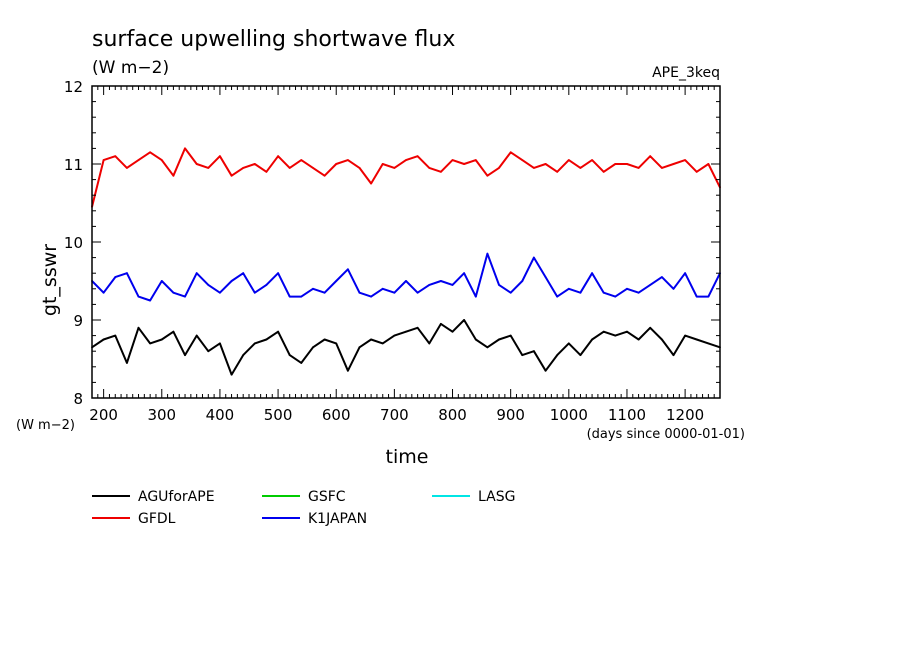 Image resolution: width=904 pixels, height=654 pixels. What do you see at coordinates (157, 519) in the screenshot?
I see `legend-label: GFDL` at bounding box center [157, 519].